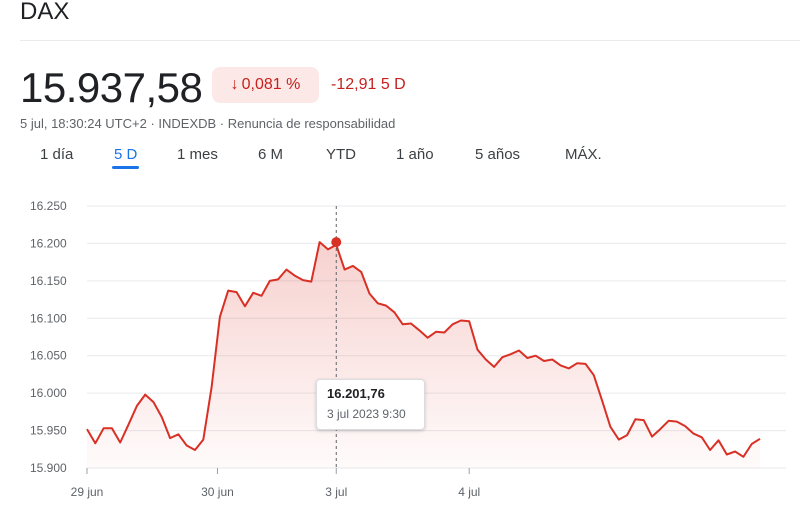 This screenshot has width=800, height=518. Describe the element at coordinates (368, 84) in the screenshot. I see `change-absolute: -12,91 5 D` at that location.